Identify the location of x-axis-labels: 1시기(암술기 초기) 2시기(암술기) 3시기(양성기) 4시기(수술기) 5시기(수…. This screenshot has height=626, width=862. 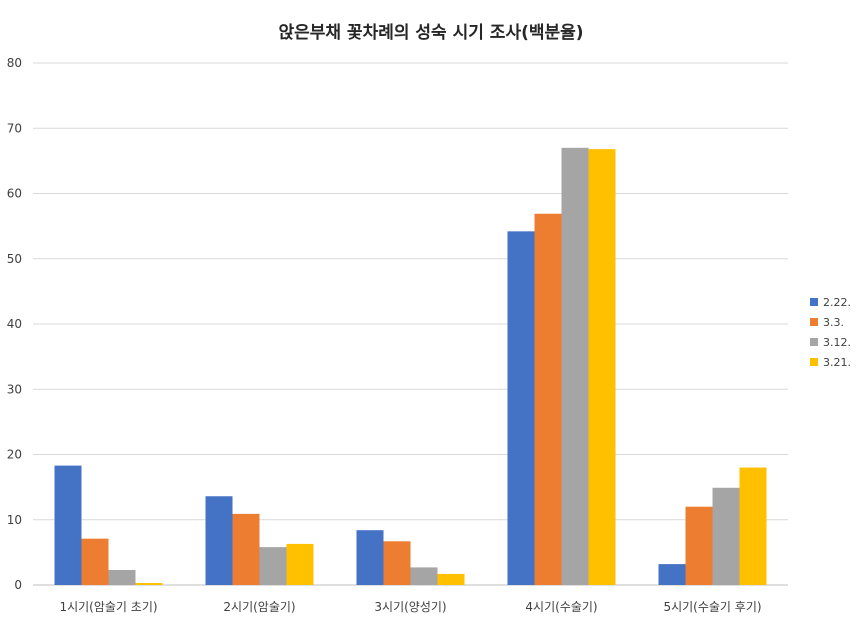
(410, 607).